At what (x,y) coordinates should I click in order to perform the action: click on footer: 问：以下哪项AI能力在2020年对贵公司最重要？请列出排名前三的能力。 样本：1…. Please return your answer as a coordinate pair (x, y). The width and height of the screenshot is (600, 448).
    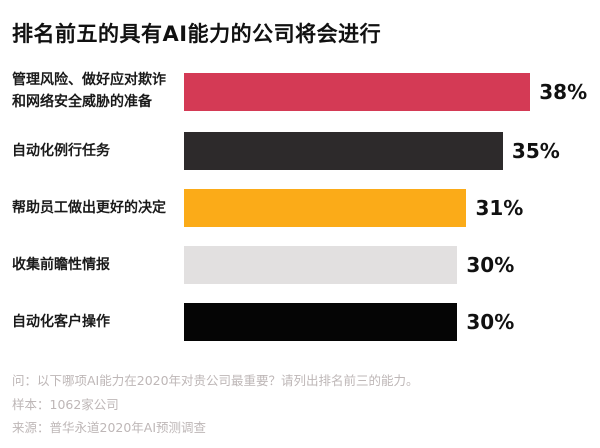
    Looking at the image, I should click on (297, 403).